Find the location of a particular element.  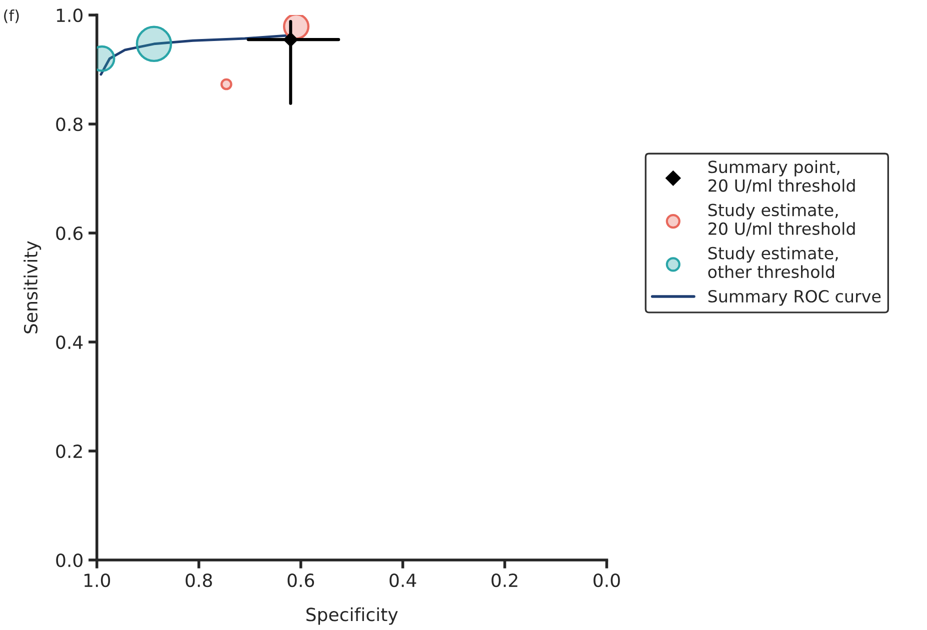

legend-label: Study estimate, 20 U/ml threshold is located at coordinates (781, 219).